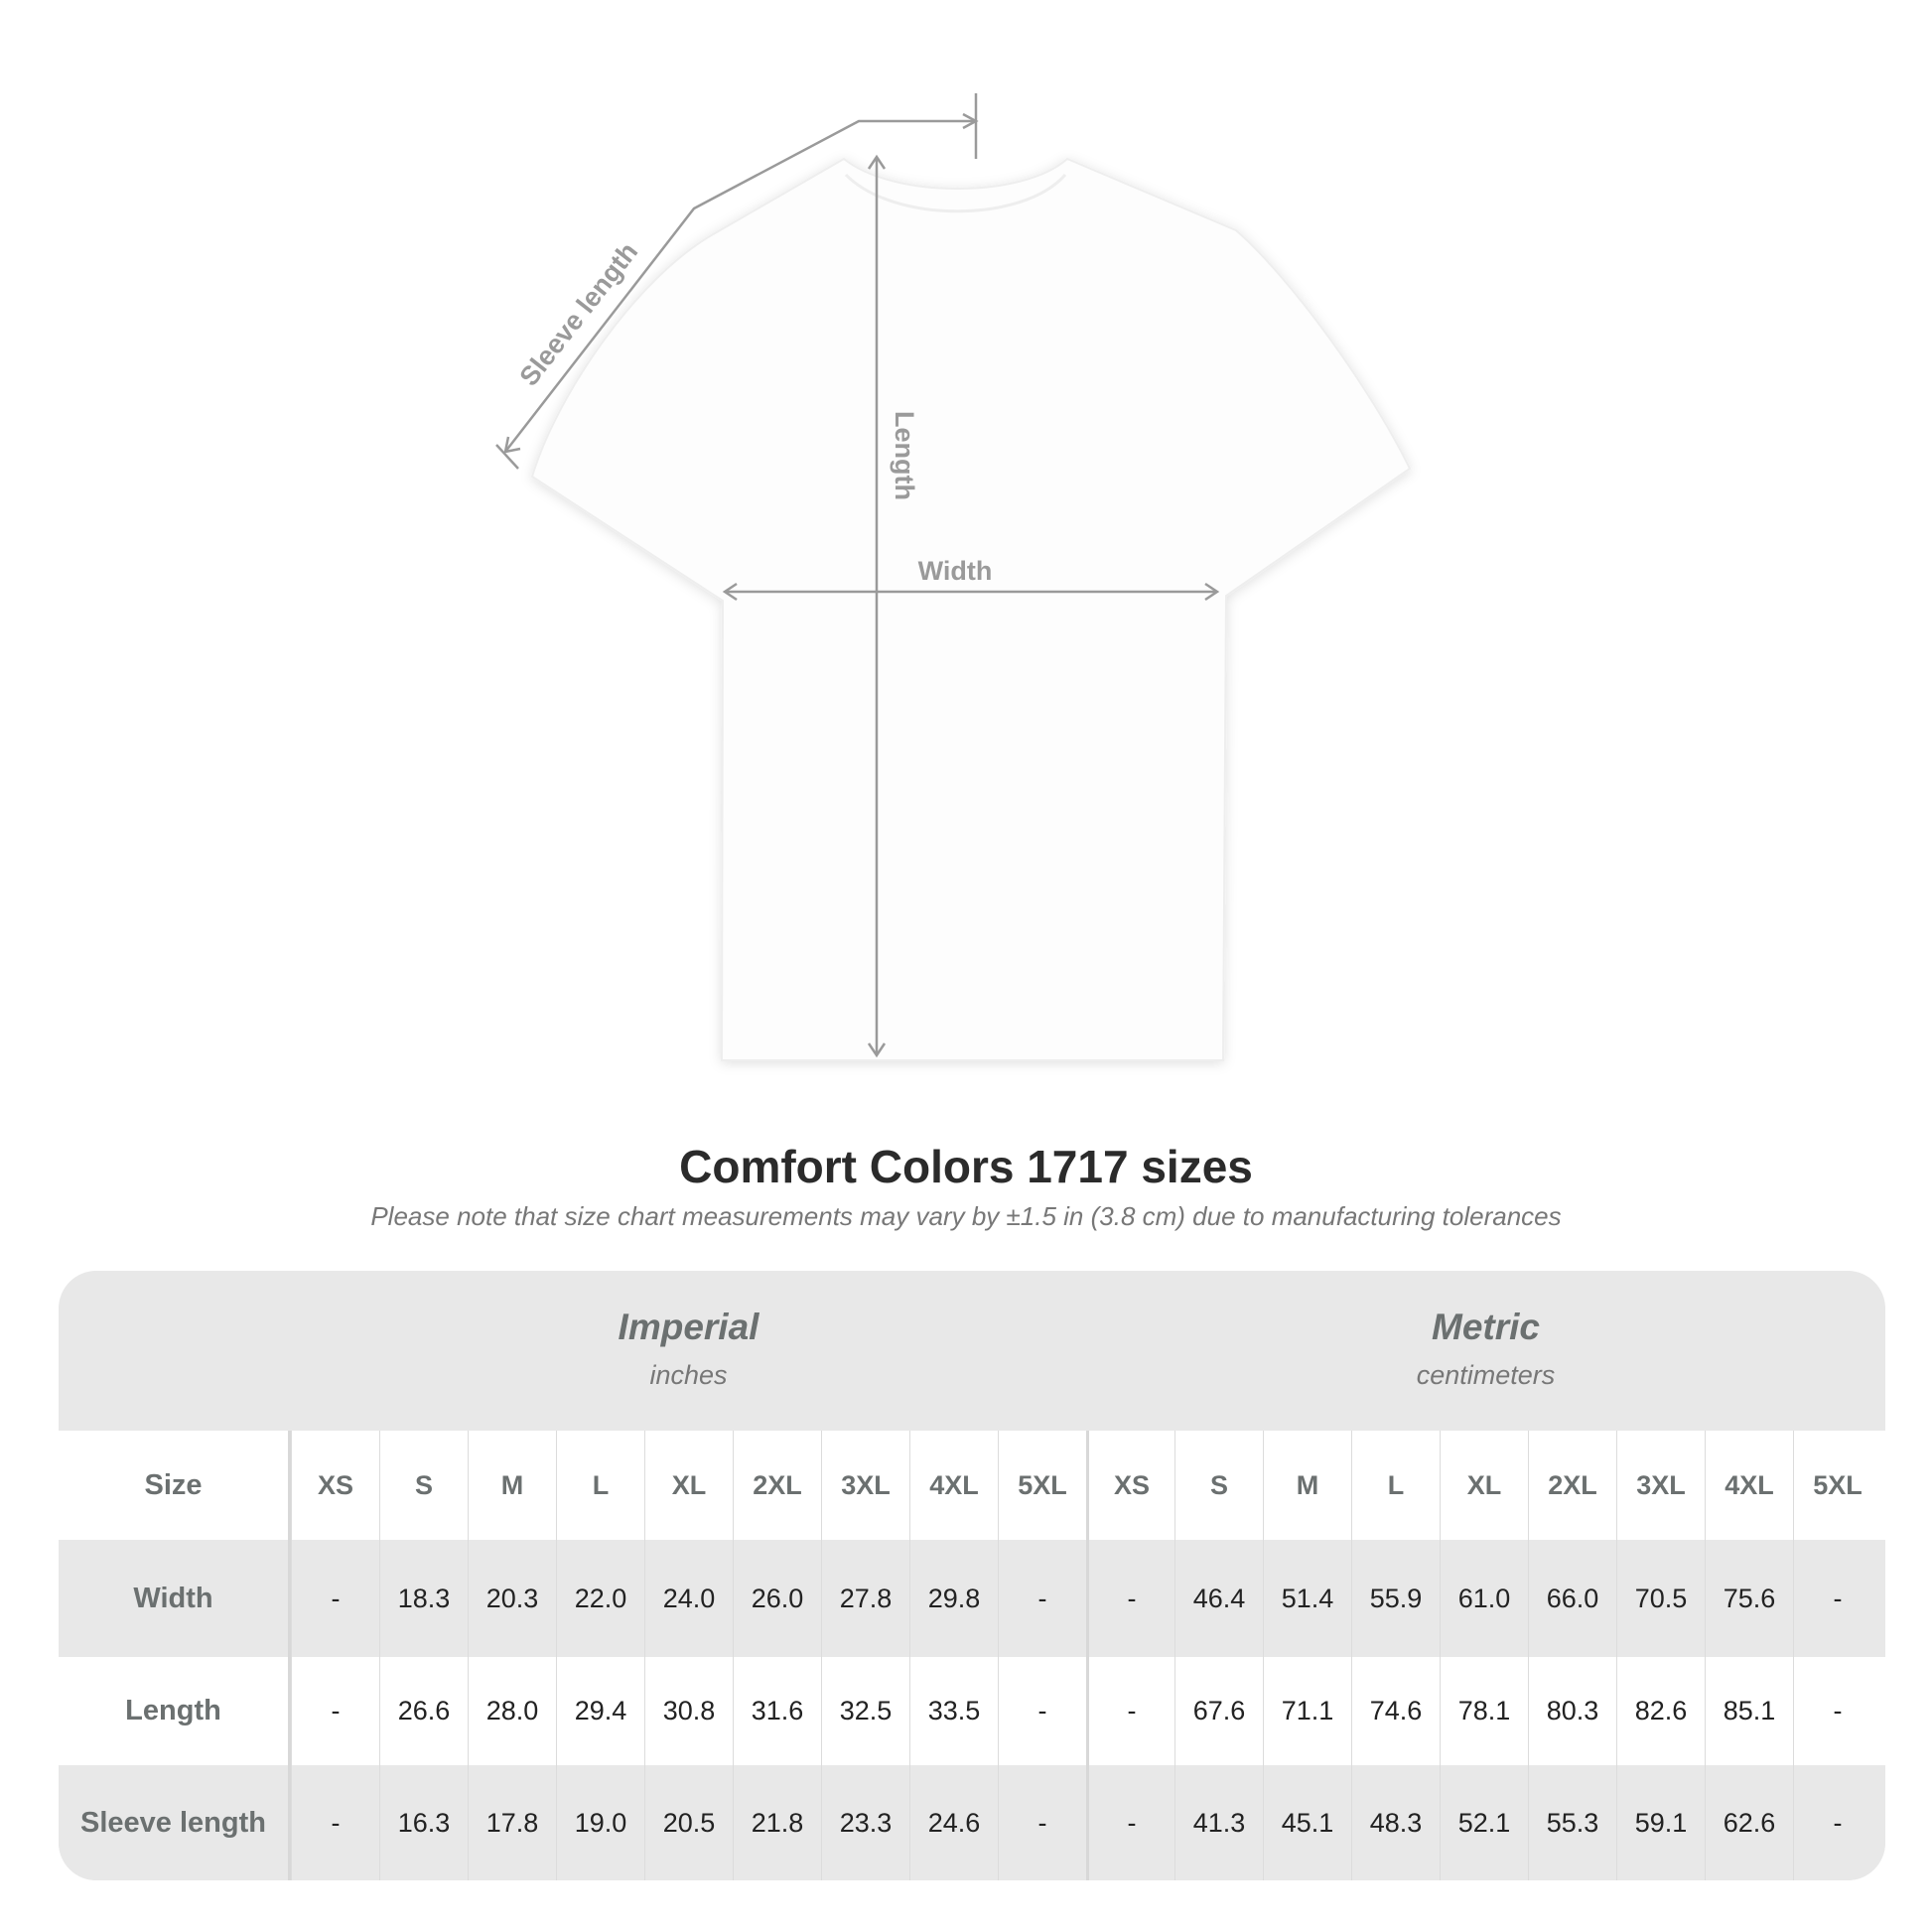  Describe the element at coordinates (1484, 1486) in the screenshot. I see `size-header-metric: XL` at that location.